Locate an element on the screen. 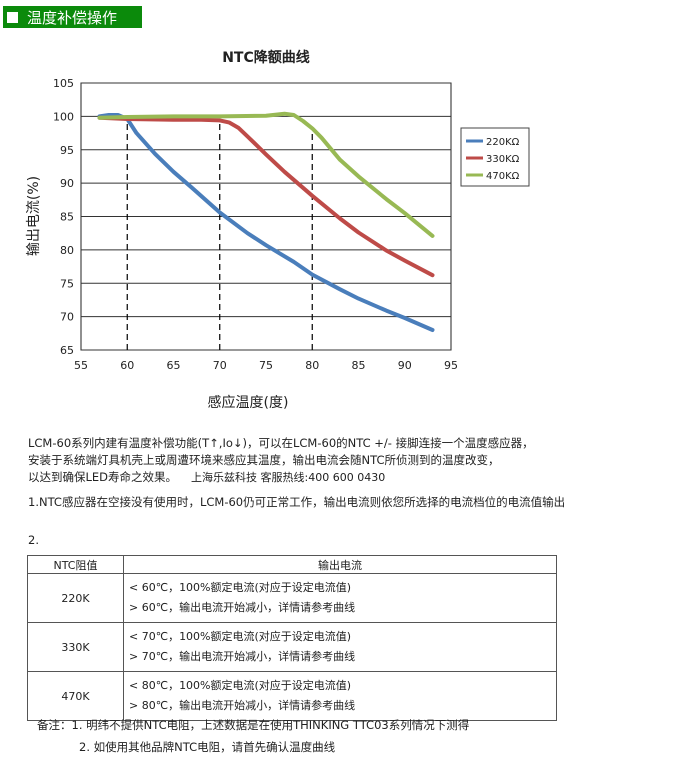 The image size is (695, 761). desc-line: < 80℃，100%额定电流(对应于设定电流值) is located at coordinates (240, 685).